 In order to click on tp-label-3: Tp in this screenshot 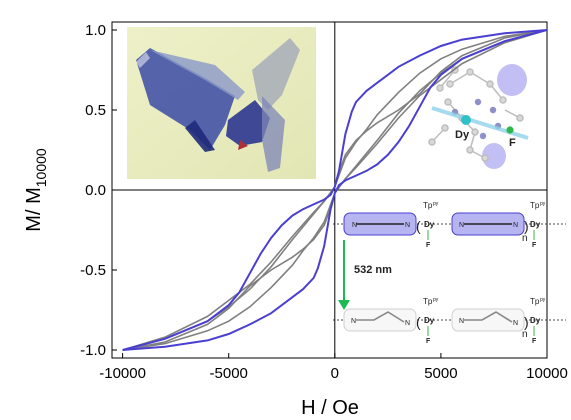, I will do `click(428, 301)`.